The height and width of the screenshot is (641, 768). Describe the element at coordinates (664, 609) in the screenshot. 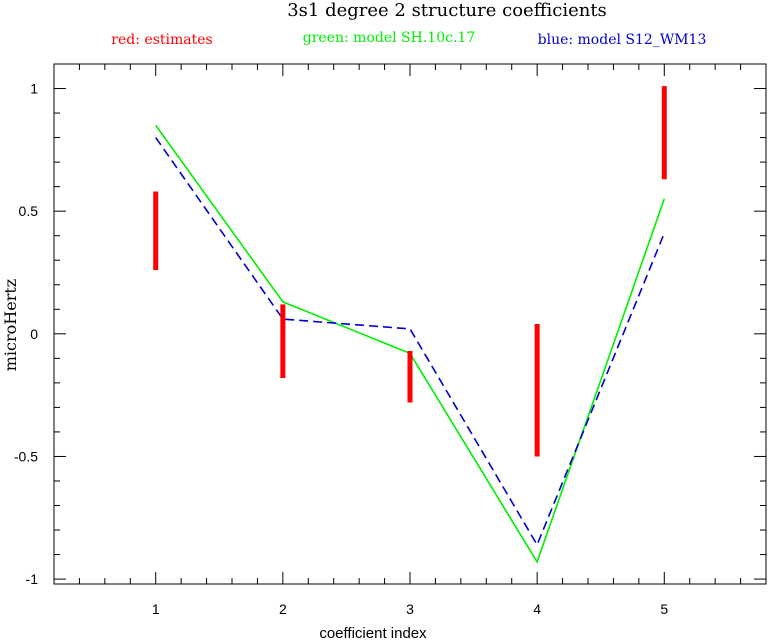

I see `x-tick-label: 5` at that location.